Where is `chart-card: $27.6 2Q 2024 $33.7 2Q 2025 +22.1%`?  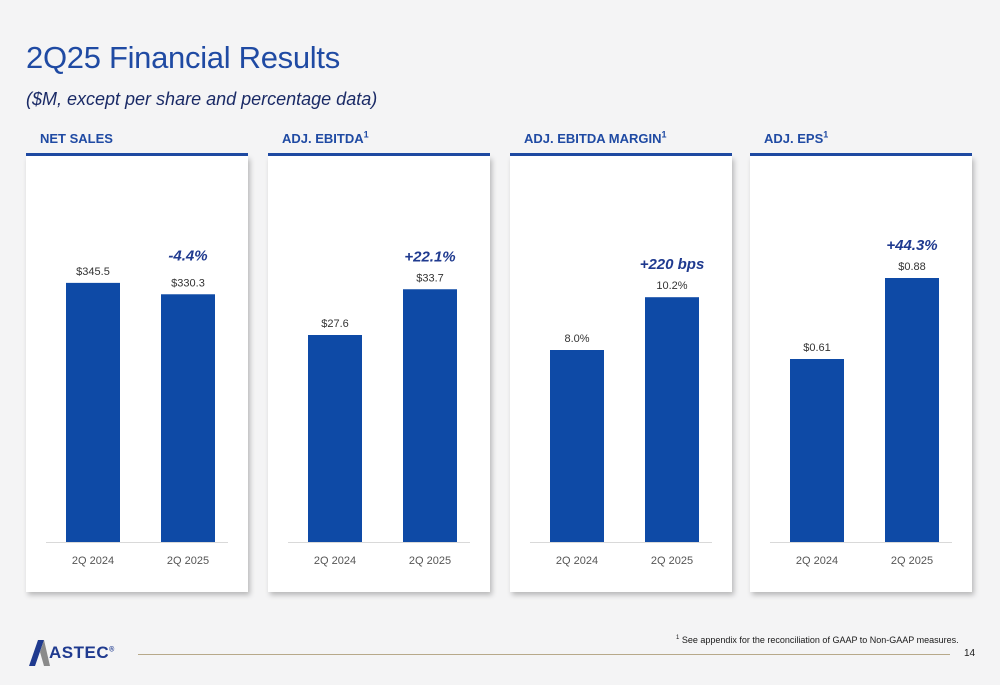 chart-card: $27.6 2Q 2024 $33.7 2Q 2025 +22.1% is located at coordinates (379, 374).